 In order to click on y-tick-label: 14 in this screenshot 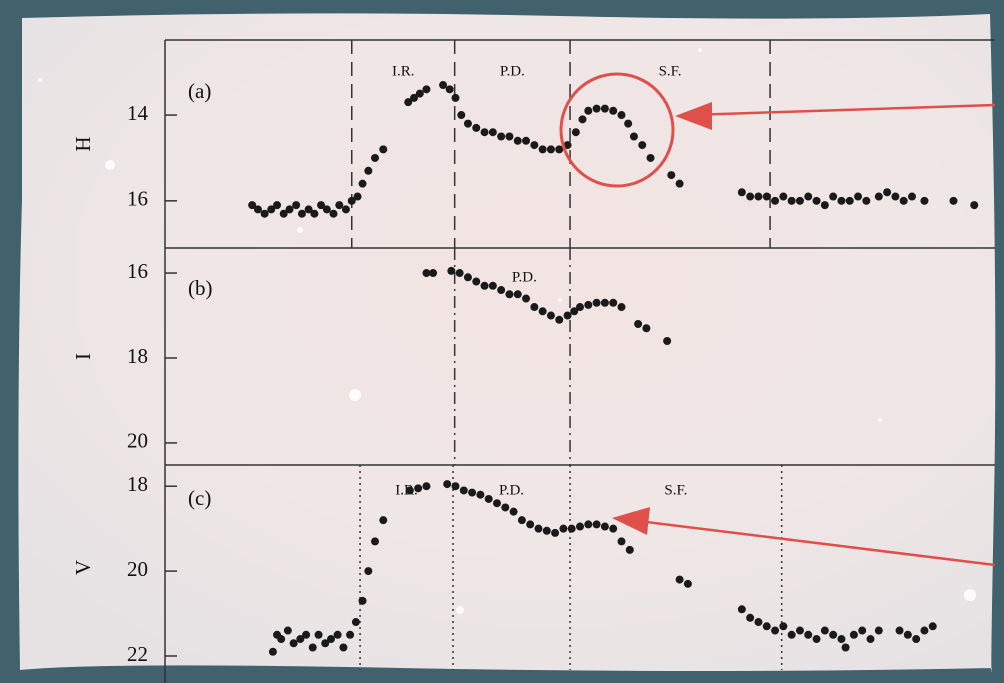, I will do `click(138, 113)`.